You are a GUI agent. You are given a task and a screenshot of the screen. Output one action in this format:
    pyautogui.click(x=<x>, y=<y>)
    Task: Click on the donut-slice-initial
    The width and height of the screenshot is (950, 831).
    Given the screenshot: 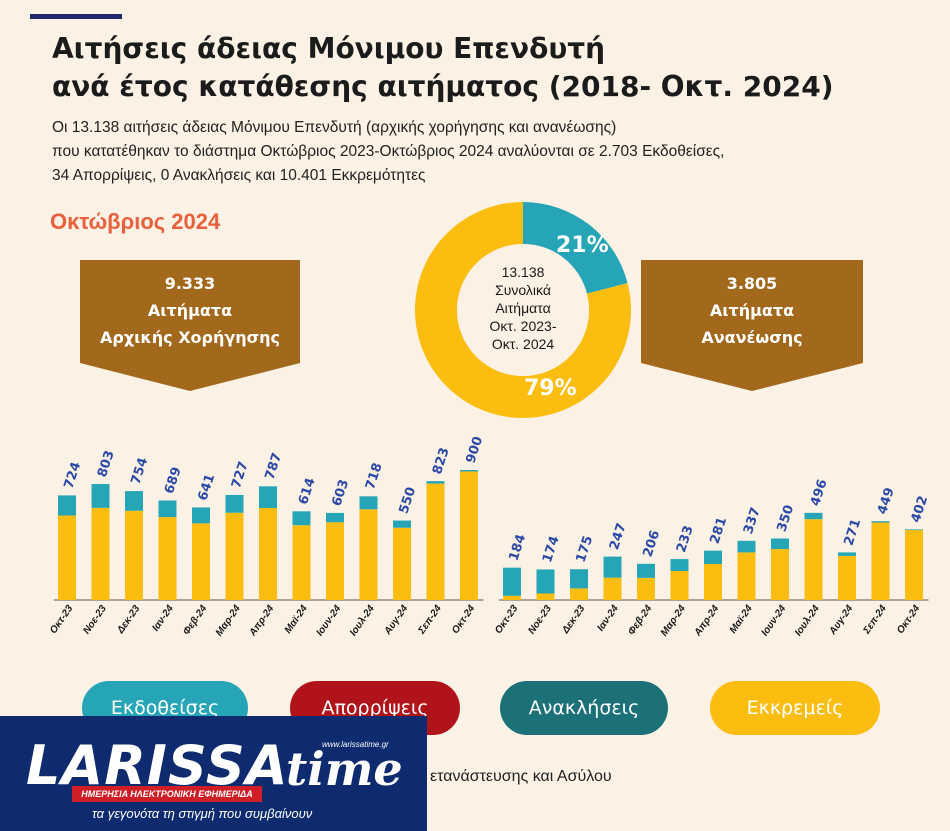 What is the action you would take?
    pyautogui.click(x=523, y=310)
    